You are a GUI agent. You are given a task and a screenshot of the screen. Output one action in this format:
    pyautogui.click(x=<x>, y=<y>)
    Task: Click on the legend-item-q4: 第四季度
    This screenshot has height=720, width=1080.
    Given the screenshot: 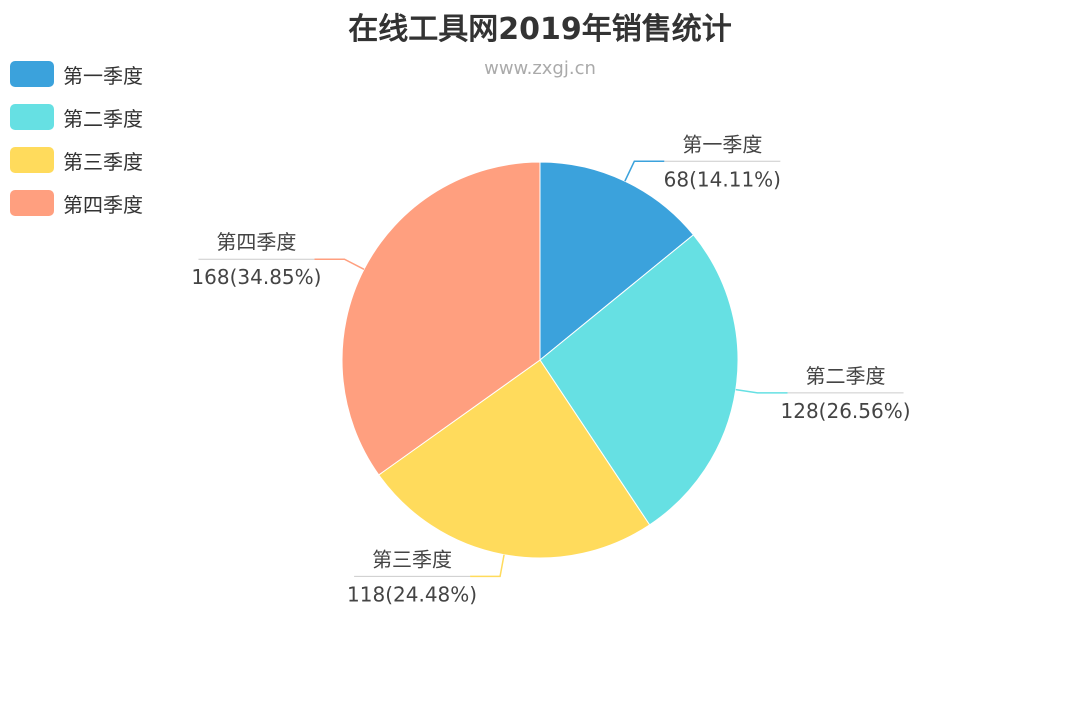 What is the action you would take?
    pyautogui.click(x=76, y=203)
    